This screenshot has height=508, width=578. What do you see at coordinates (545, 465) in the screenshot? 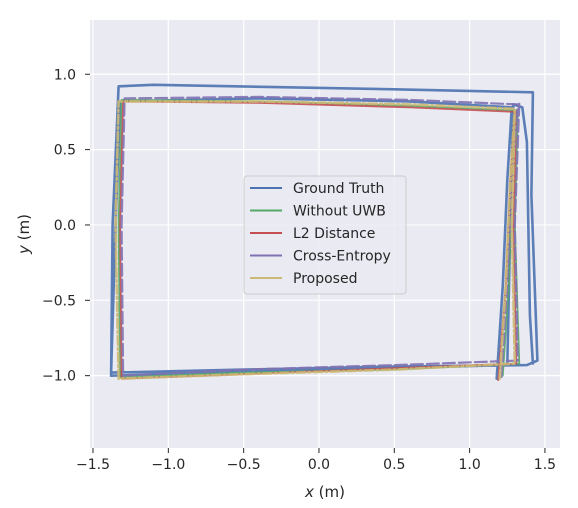
I see `x-tick-label: 1.5` at bounding box center [545, 465].